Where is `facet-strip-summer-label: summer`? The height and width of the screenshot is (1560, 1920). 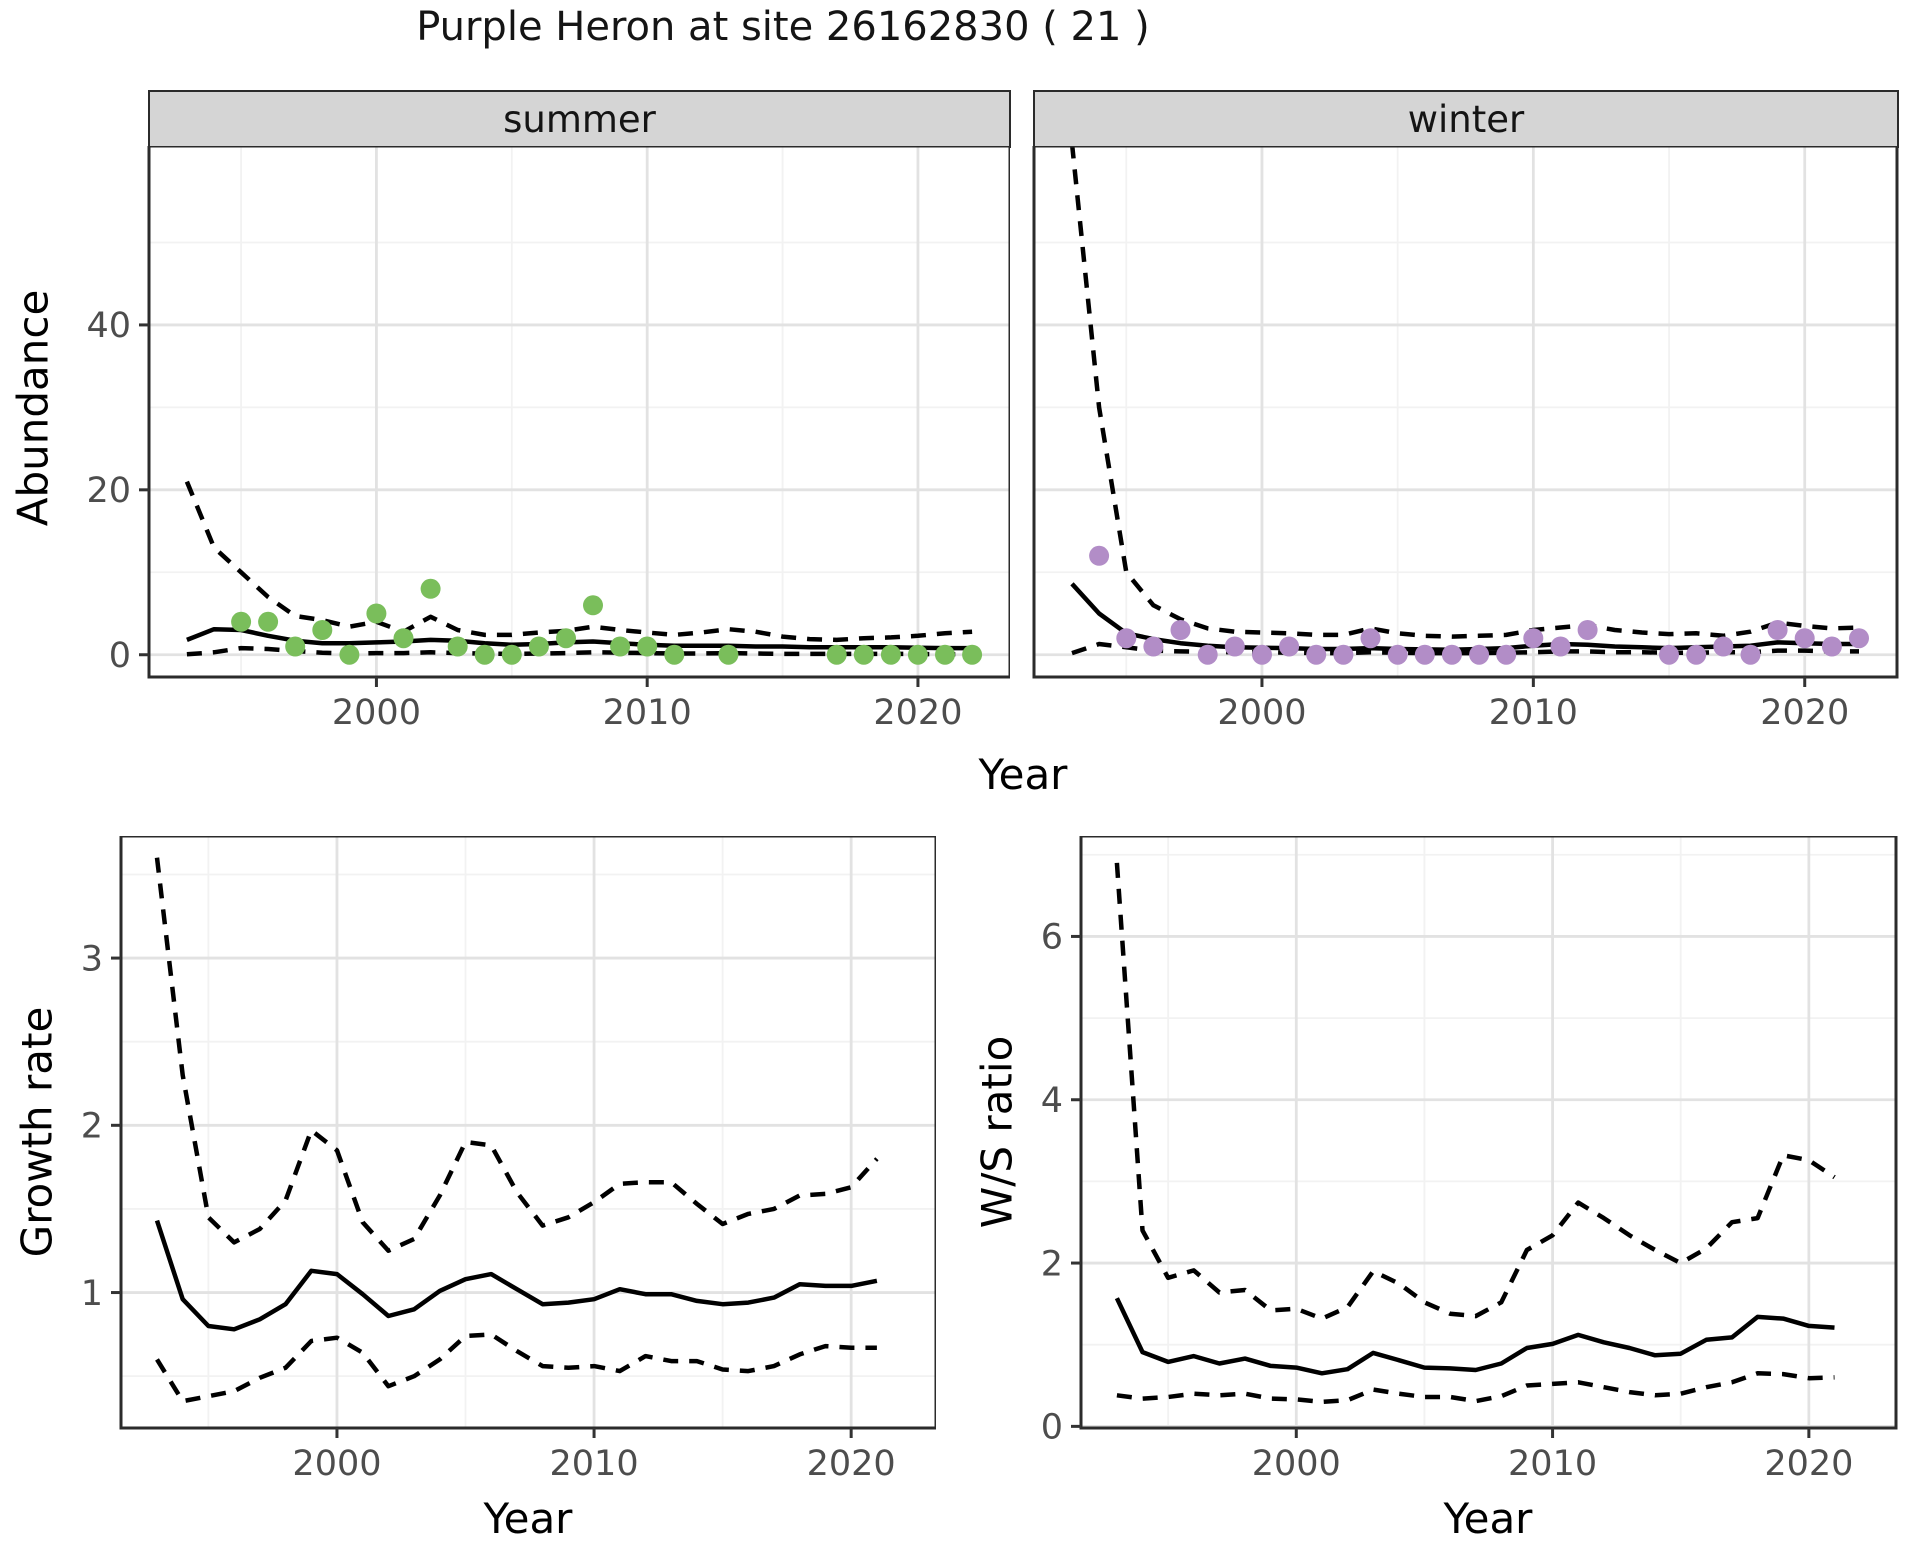 facet-strip-summer-label: summer is located at coordinates (579, 119).